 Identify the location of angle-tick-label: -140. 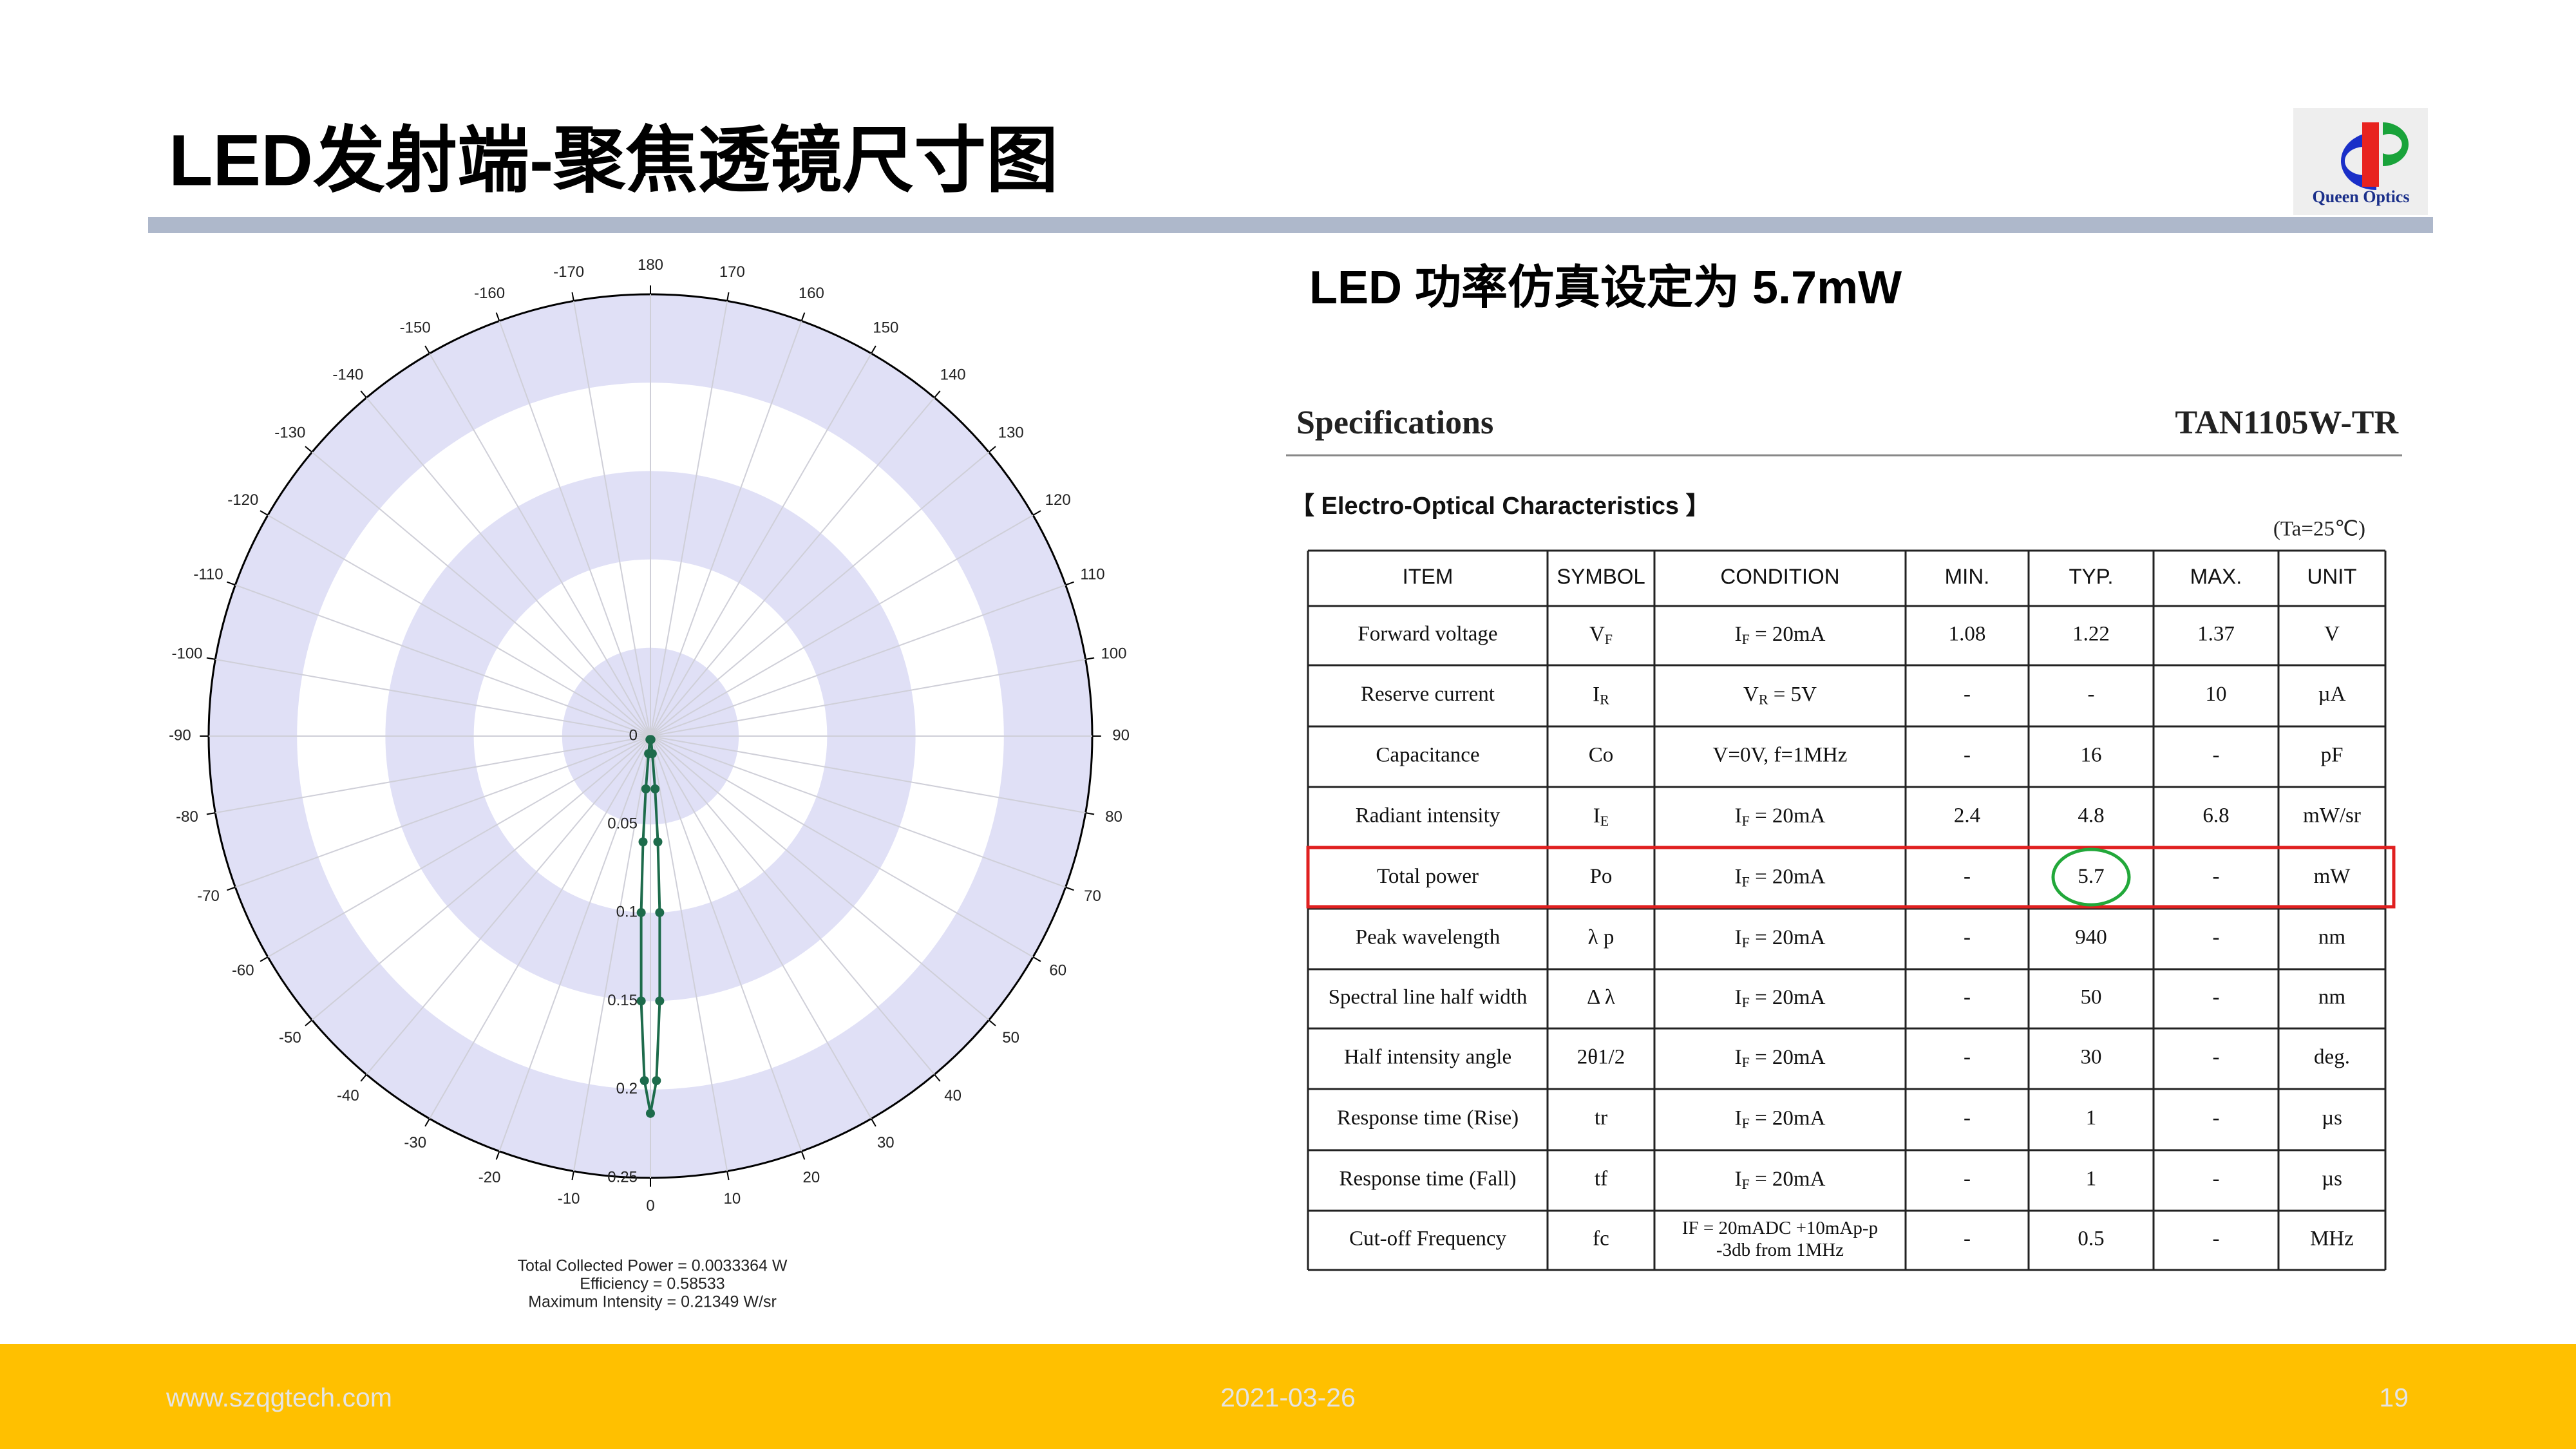
(348, 375).